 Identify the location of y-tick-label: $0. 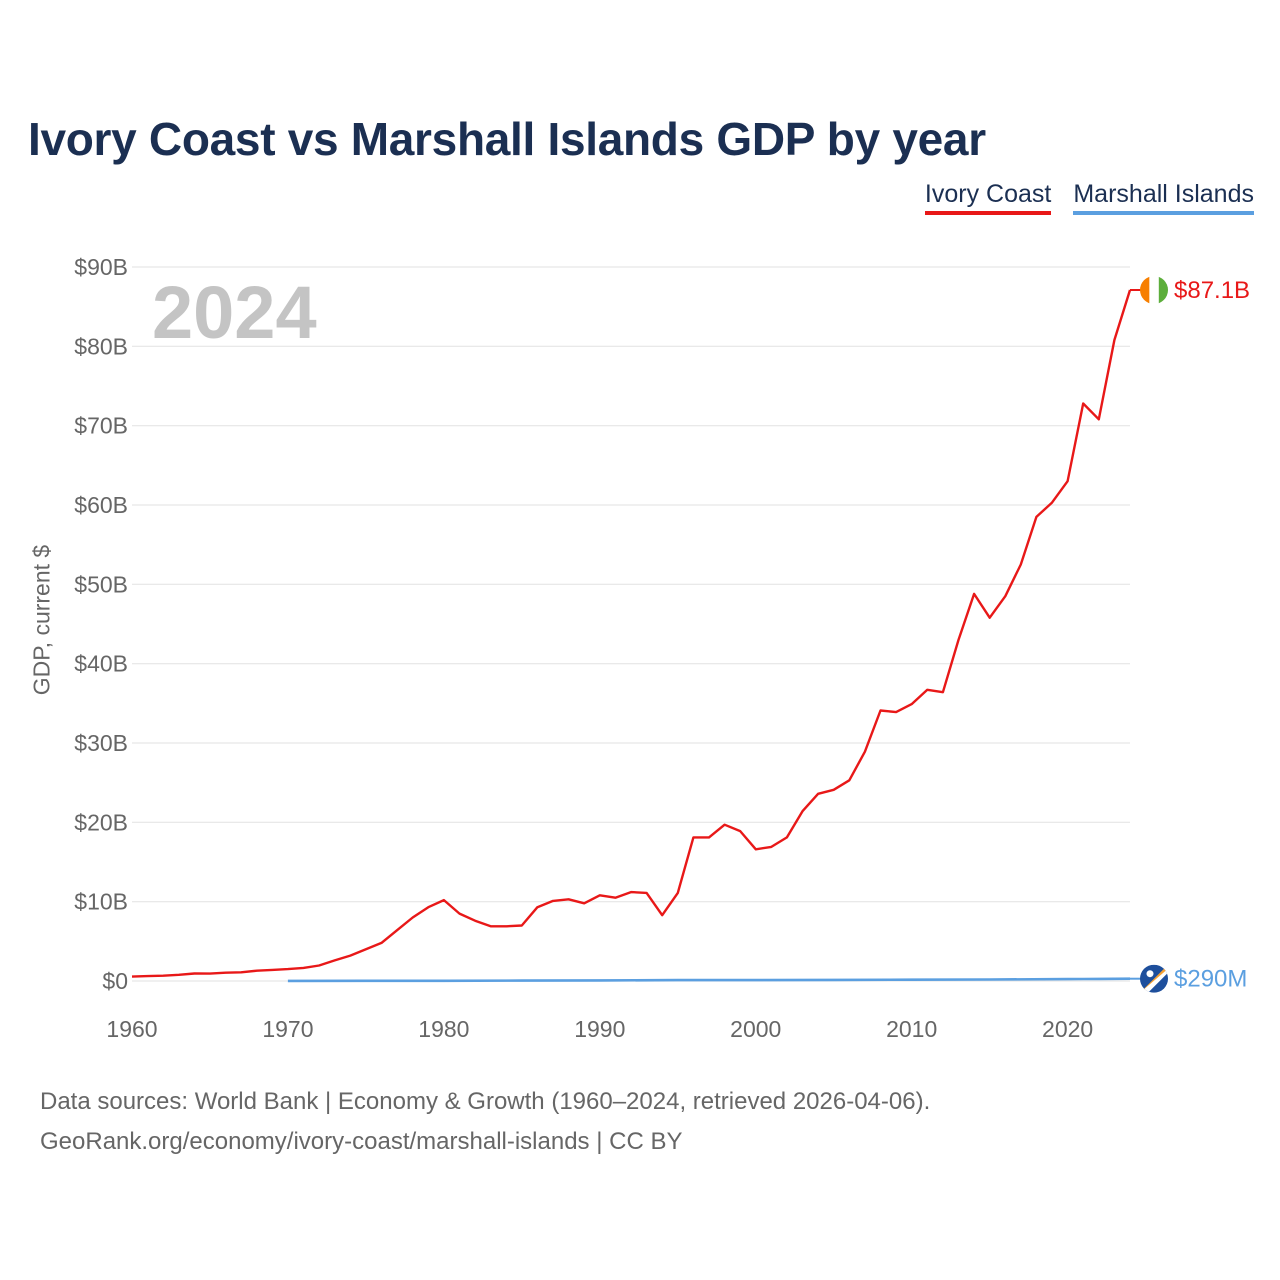
(115, 981).